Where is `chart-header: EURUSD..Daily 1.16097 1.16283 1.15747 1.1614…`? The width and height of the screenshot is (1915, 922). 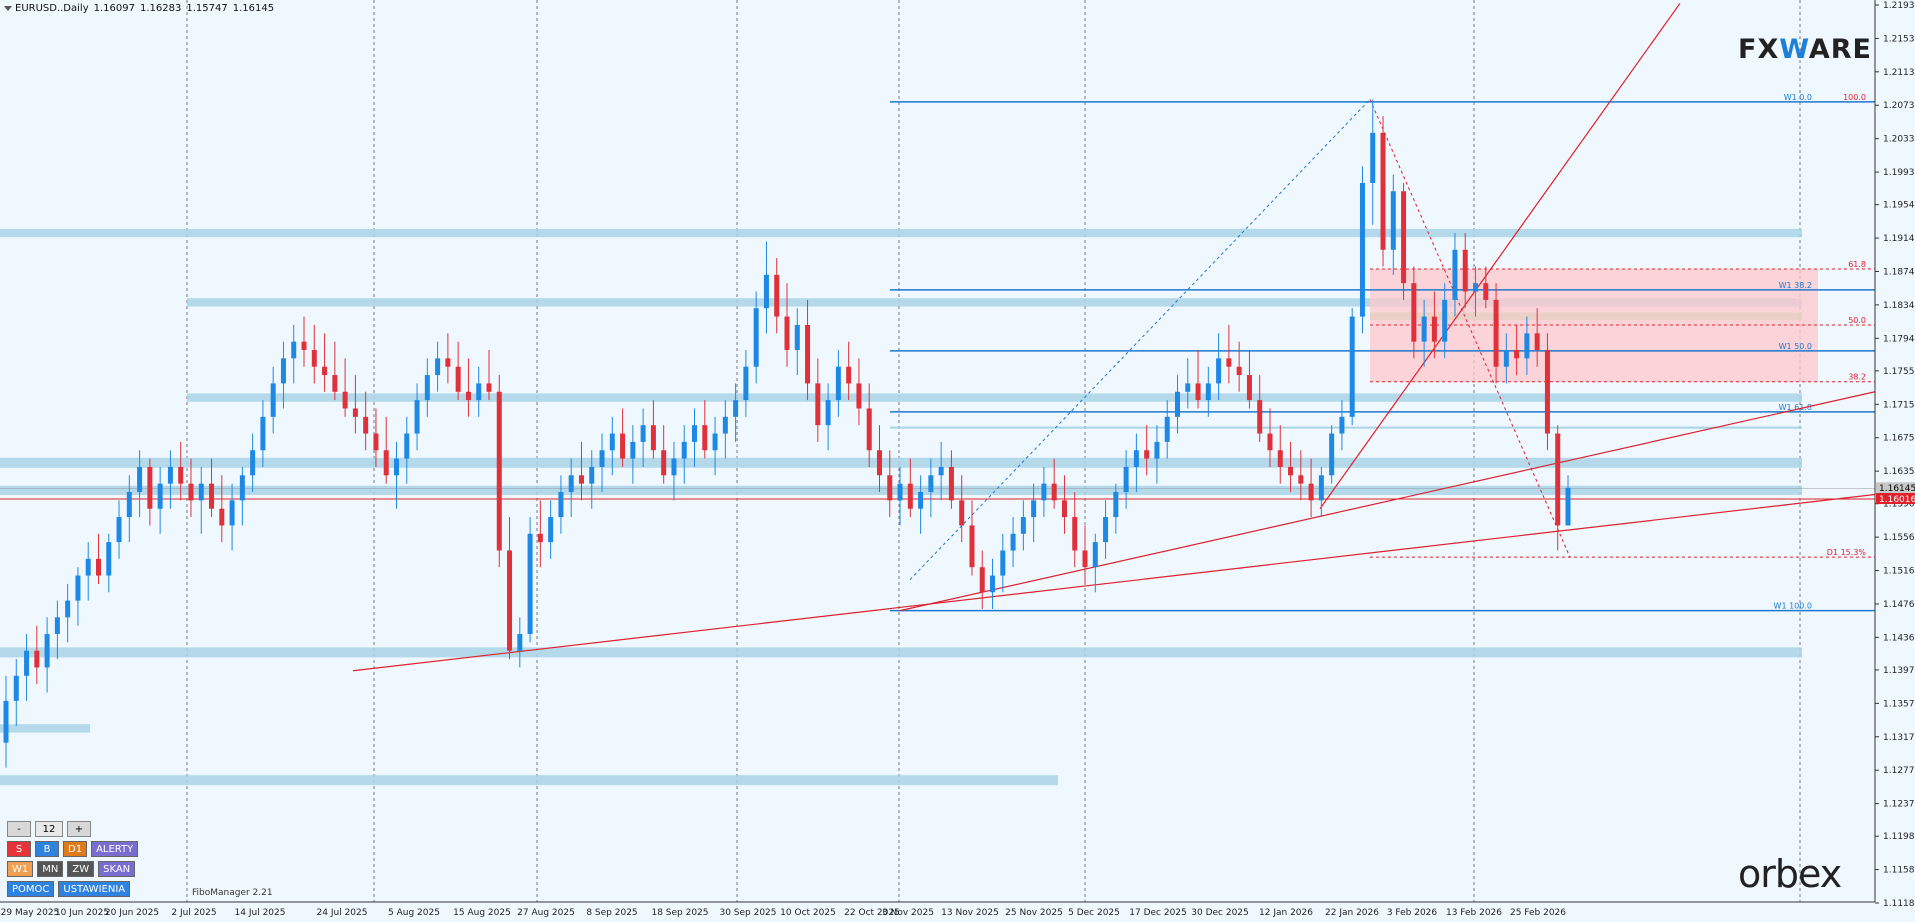 chart-header: EURUSD..Daily 1.16097 1.16283 1.15747 1.1614… is located at coordinates (141, 8).